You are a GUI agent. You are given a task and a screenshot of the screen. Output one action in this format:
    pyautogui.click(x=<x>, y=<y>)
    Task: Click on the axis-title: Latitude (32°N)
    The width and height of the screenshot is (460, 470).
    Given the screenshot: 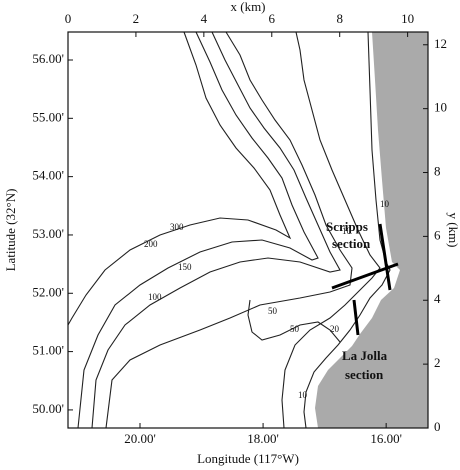 What is the action you would take?
    pyautogui.click(x=10, y=230)
    